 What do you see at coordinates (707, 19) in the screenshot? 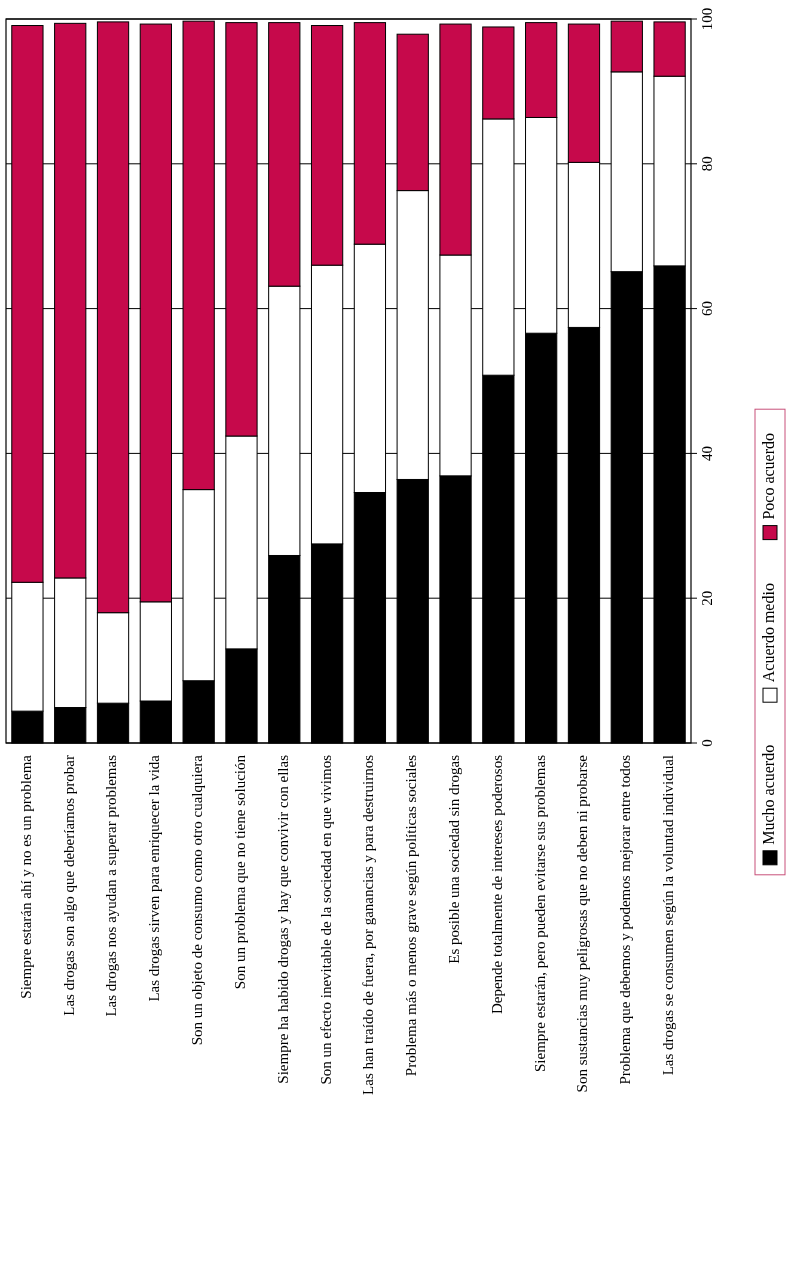
I see `y-tick-label: 100` at bounding box center [707, 19].